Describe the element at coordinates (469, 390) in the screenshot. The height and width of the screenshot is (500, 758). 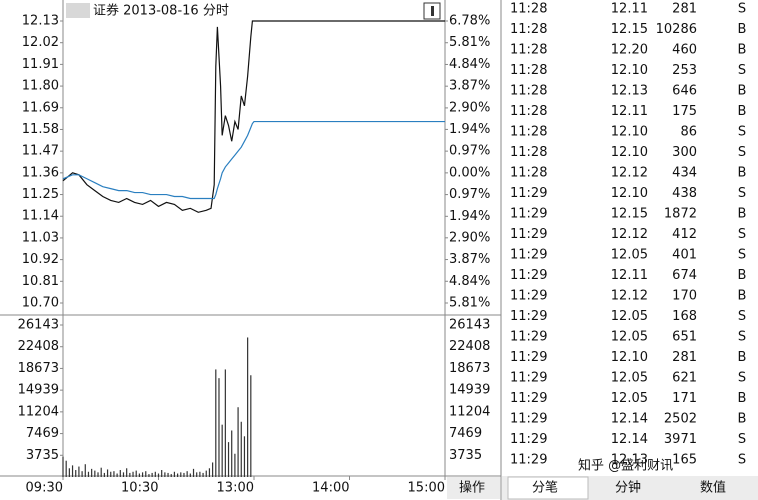
I see `y2-tick-label: 14939` at that location.